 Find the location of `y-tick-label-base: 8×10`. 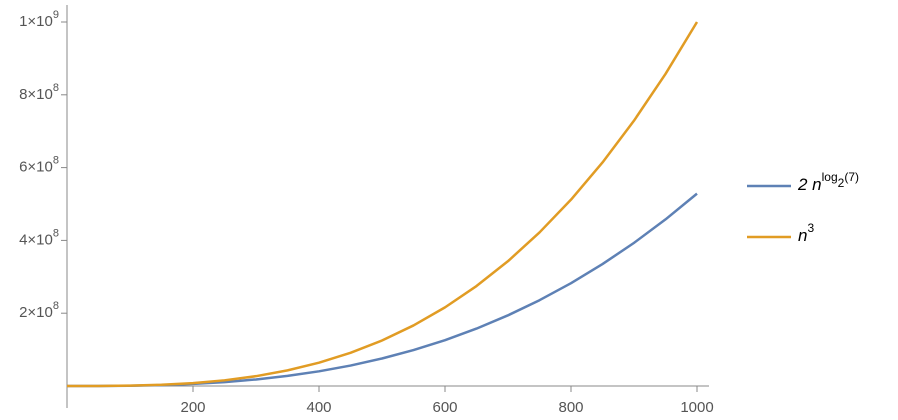

y-tick-label-base: 8×10 is located at coordinates (36, 94).